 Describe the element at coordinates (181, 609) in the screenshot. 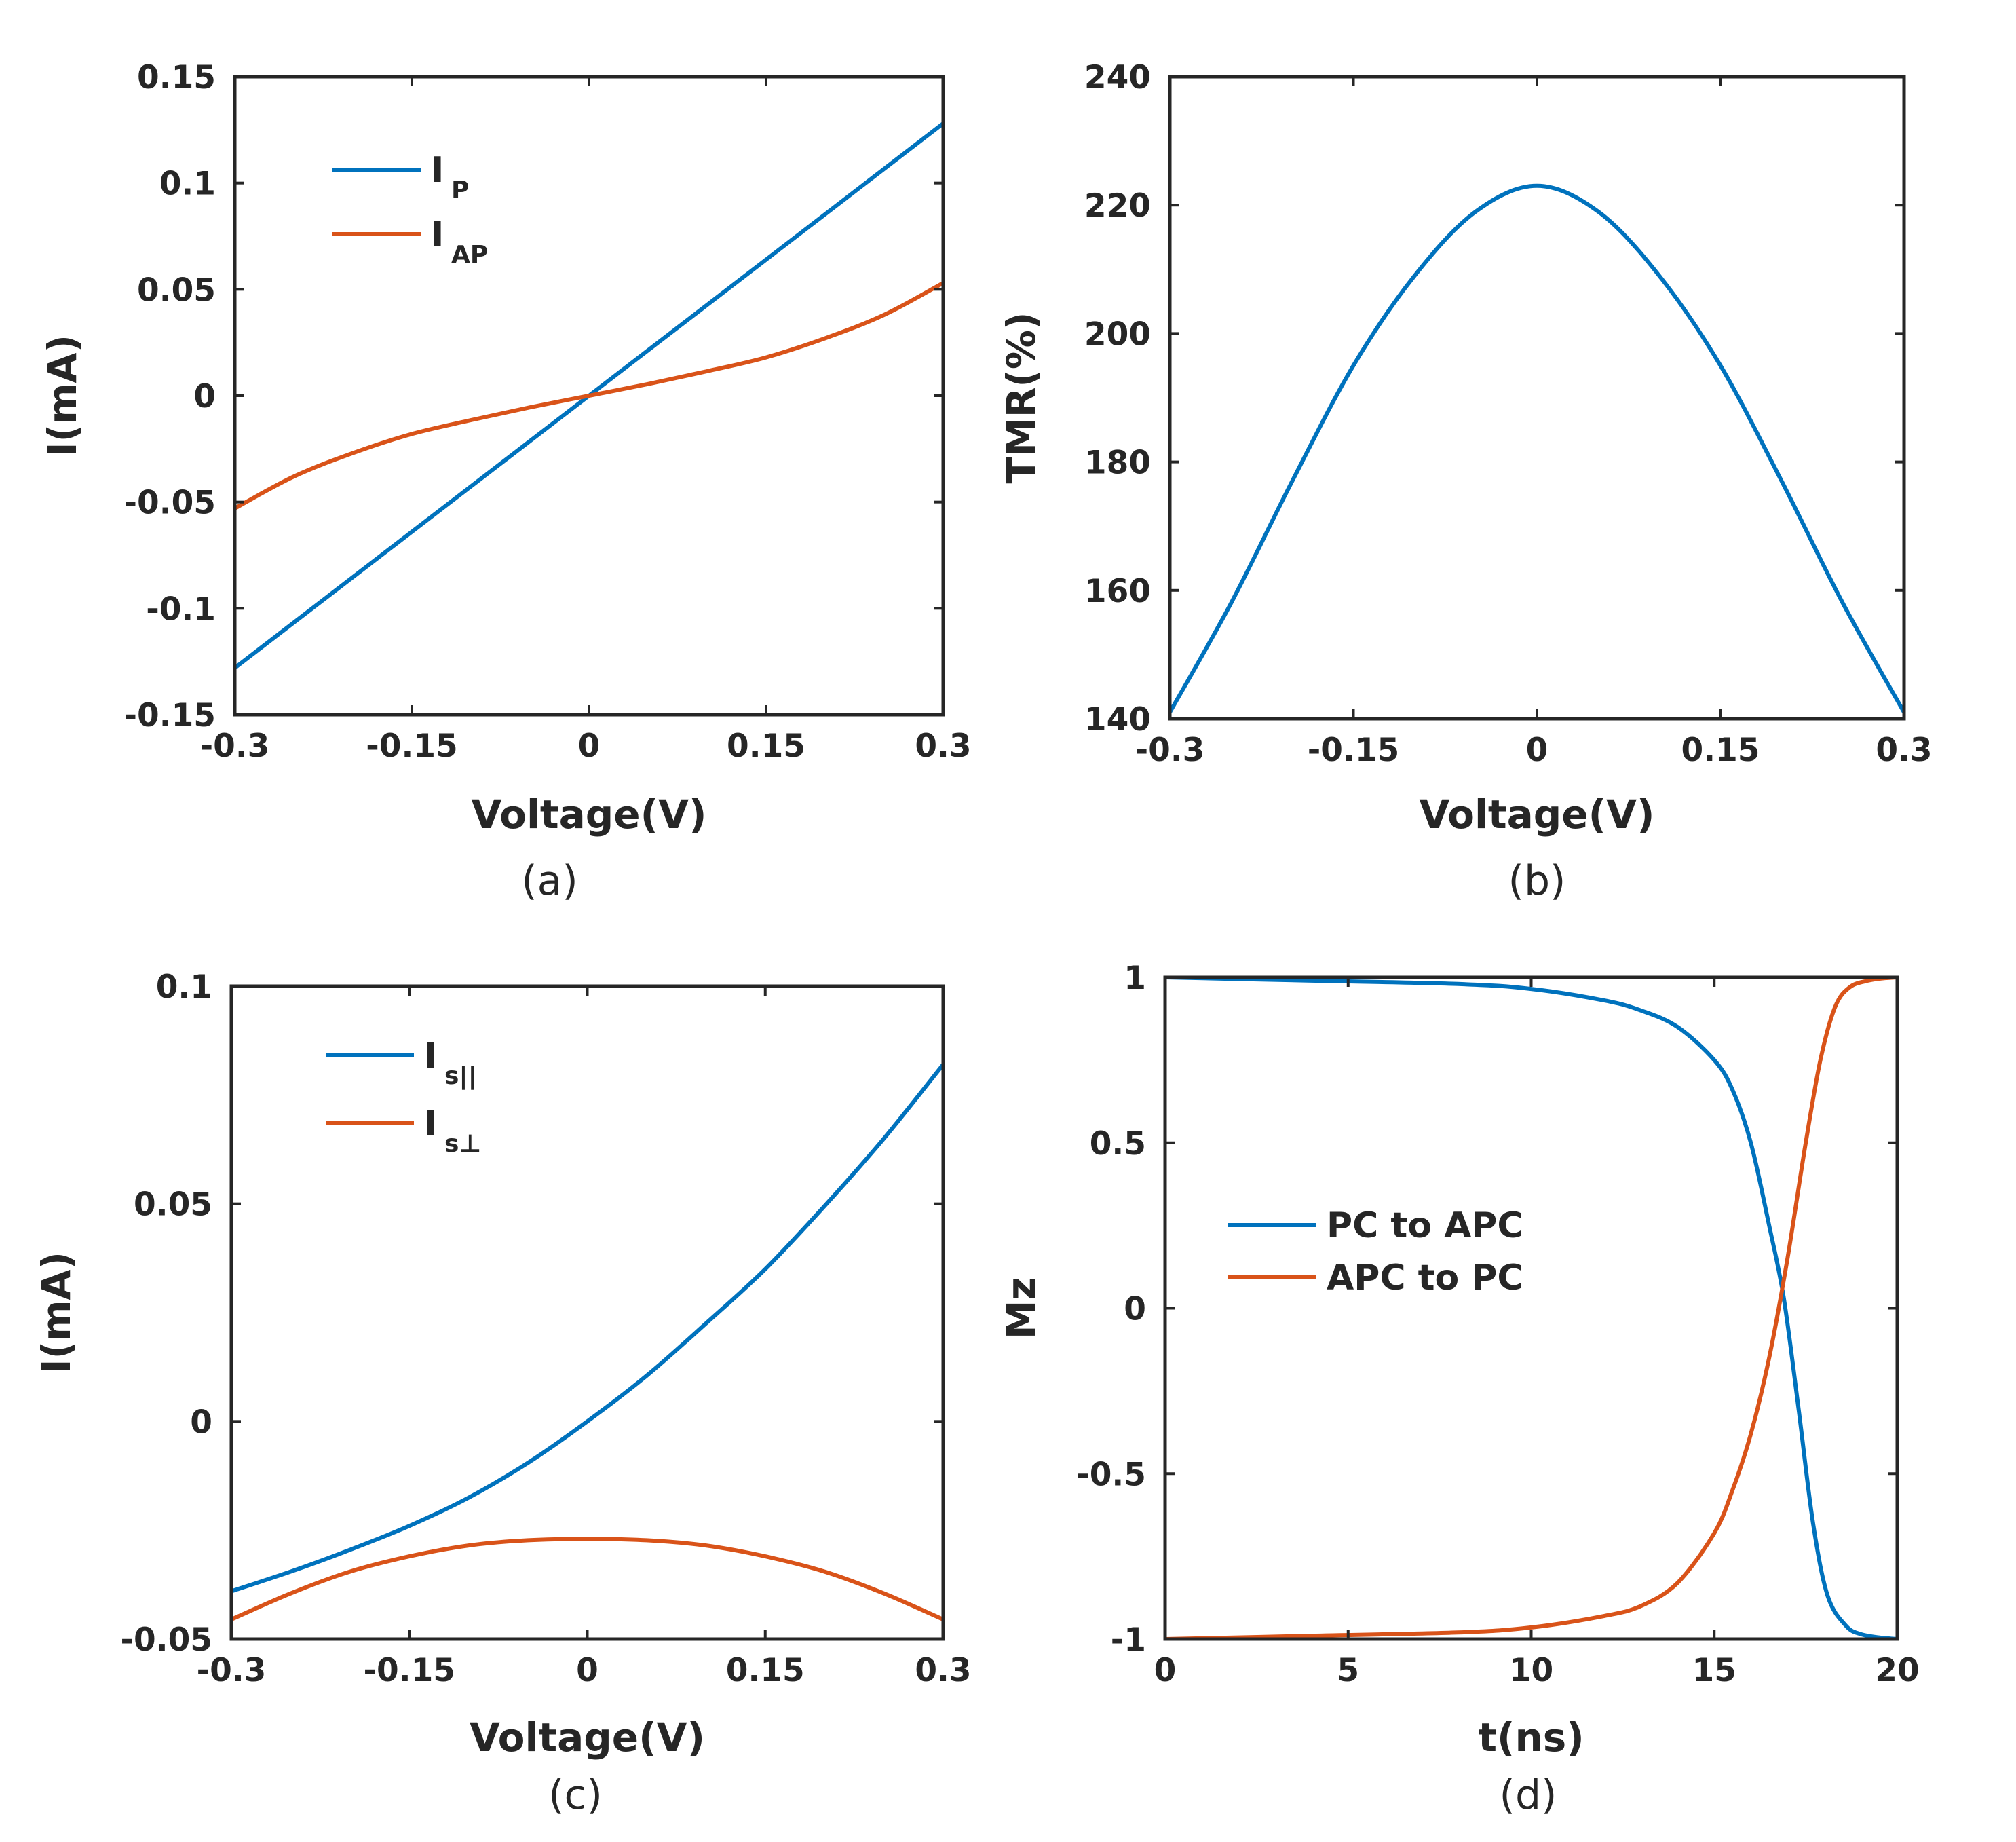

I see `y-tick-label: -0.1` at that location.